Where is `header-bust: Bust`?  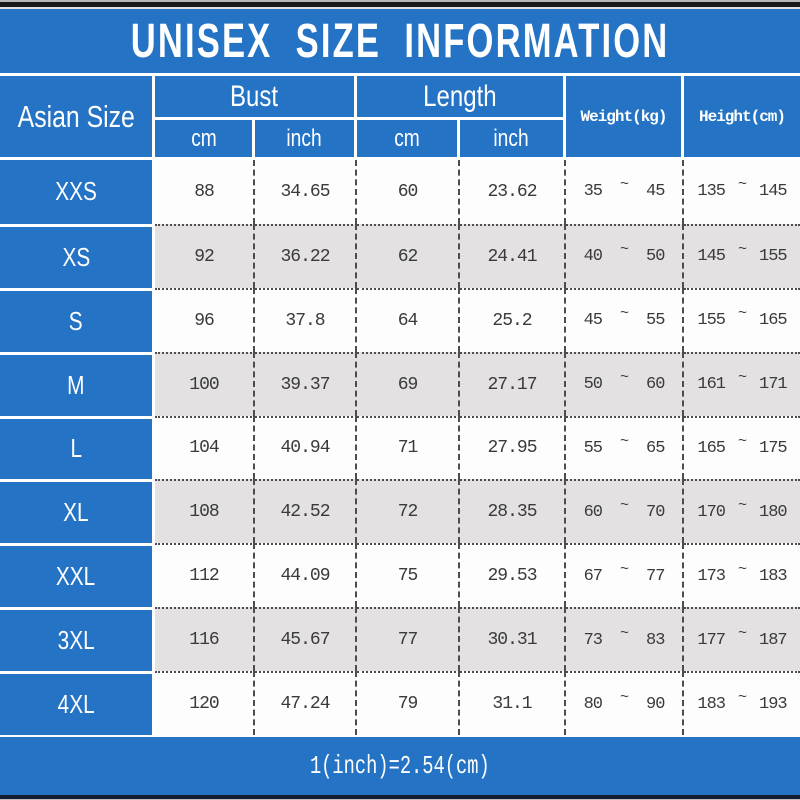
header-bust: Bust is located at coordinates (256, 98).